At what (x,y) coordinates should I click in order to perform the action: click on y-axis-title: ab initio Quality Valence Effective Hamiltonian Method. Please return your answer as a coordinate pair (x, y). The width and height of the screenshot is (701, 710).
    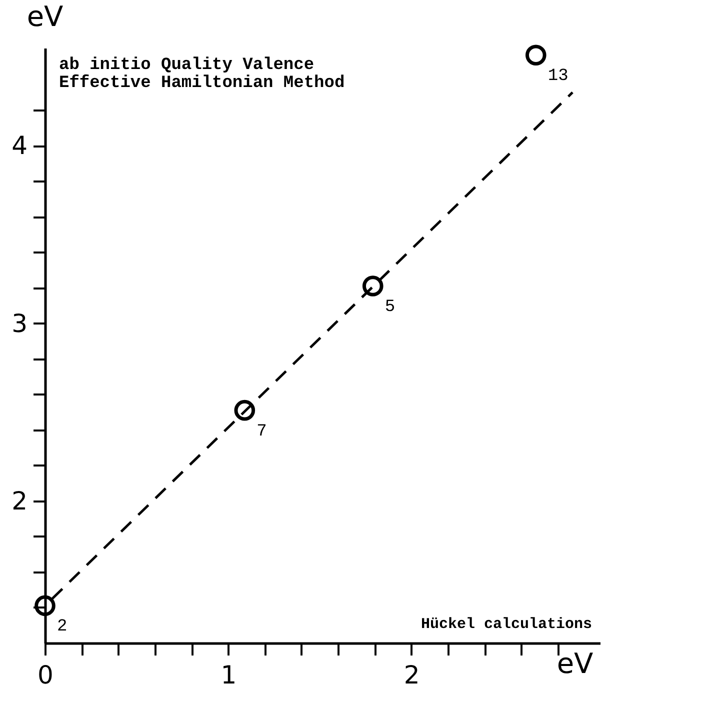
    Looking at the image, I should click on (202, 74).